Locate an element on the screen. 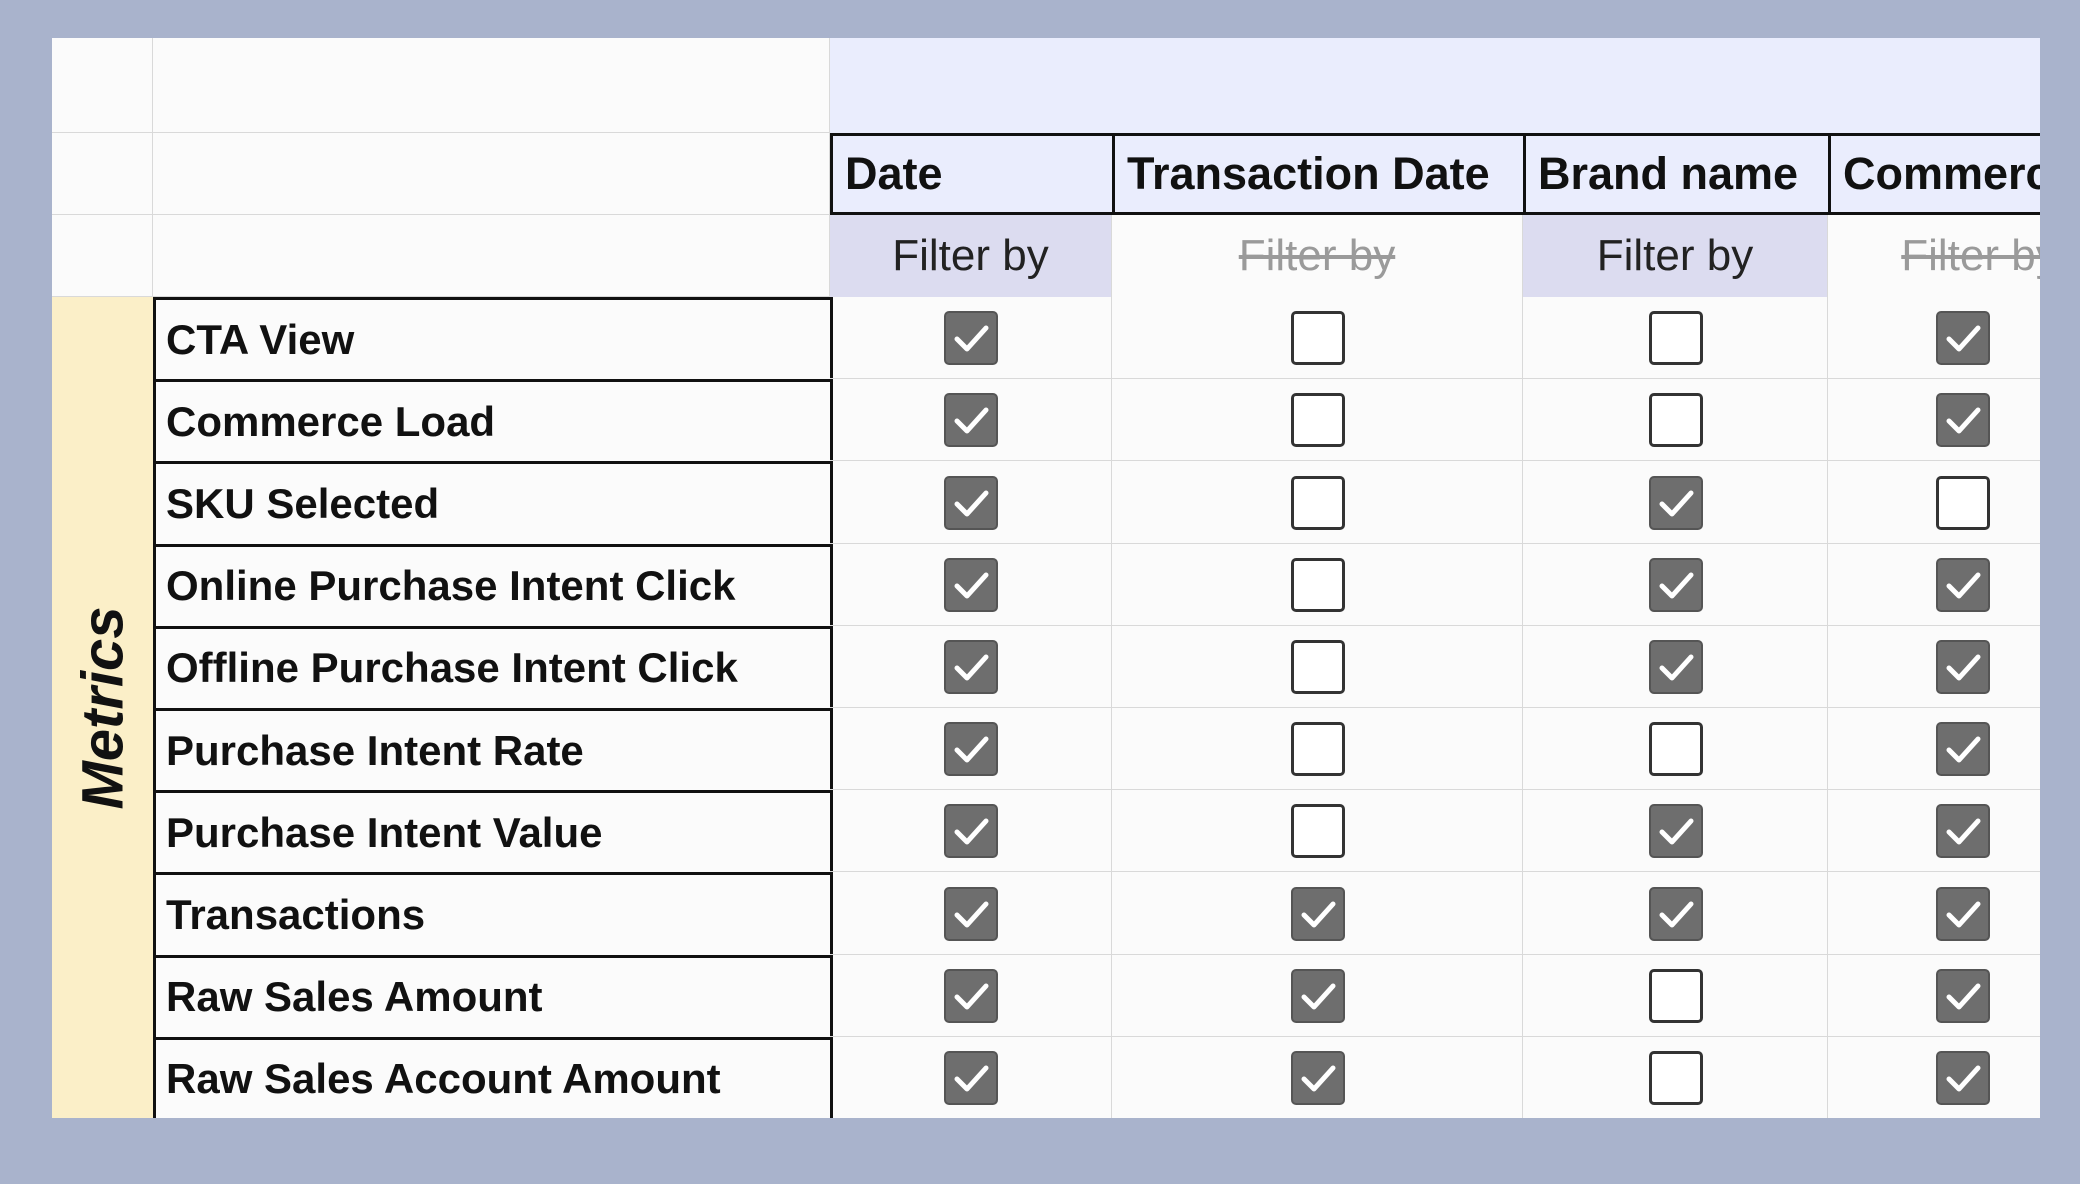 The width and height of the screenshot is (2080, 1184). row-label: CTA View is located at coordinates (493, 340).